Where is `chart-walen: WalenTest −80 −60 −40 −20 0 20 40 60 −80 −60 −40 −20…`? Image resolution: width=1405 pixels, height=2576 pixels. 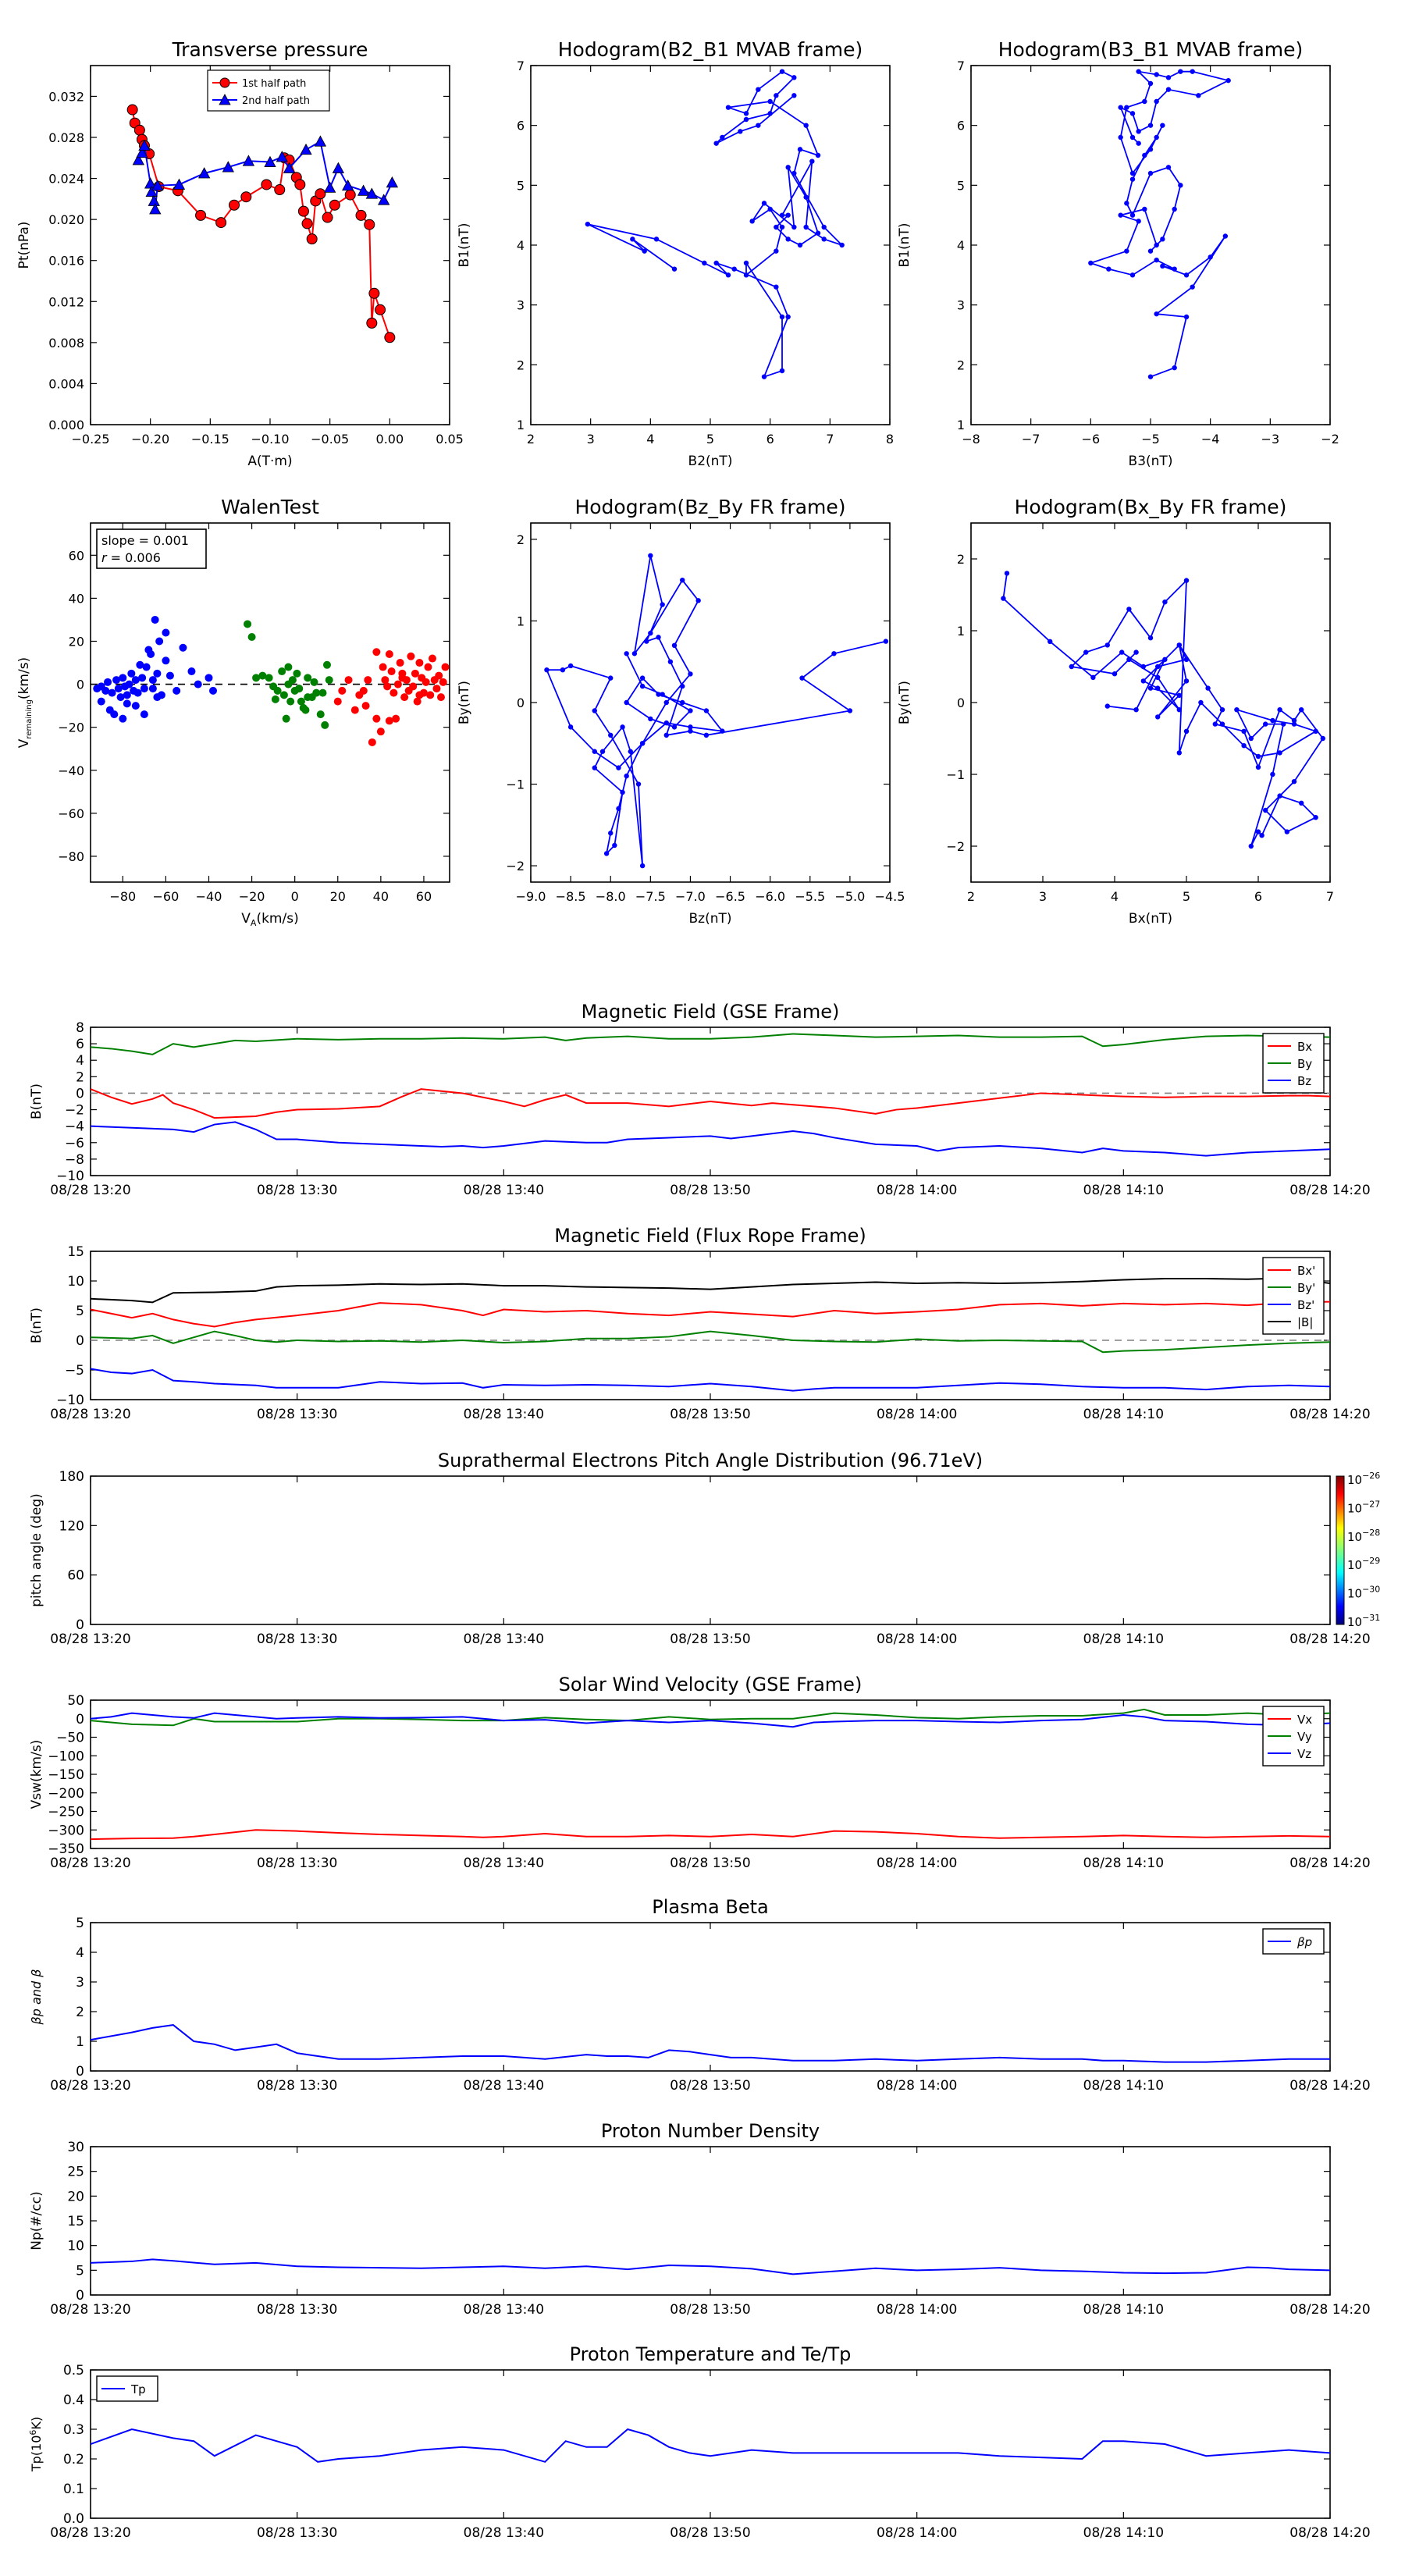 chart-walen: WalenTest −80 −60 −40 −20 0 20 40 60 −80 −60 −40 −20… is located at coordinates (233, 712).